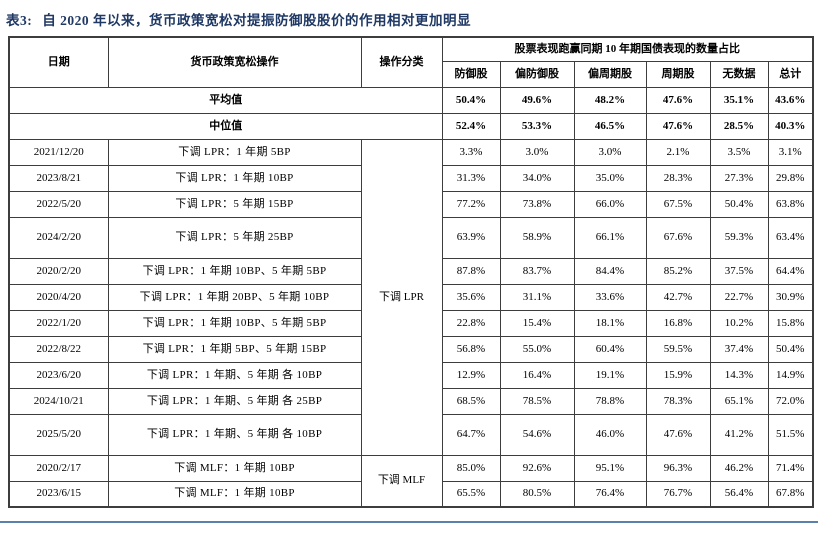 The image size is (818, 542). What do you see at coordinates (610, 349) in the screenshot?
I see `value-cell-2: 60.4%` at bounding box center [610, 349].